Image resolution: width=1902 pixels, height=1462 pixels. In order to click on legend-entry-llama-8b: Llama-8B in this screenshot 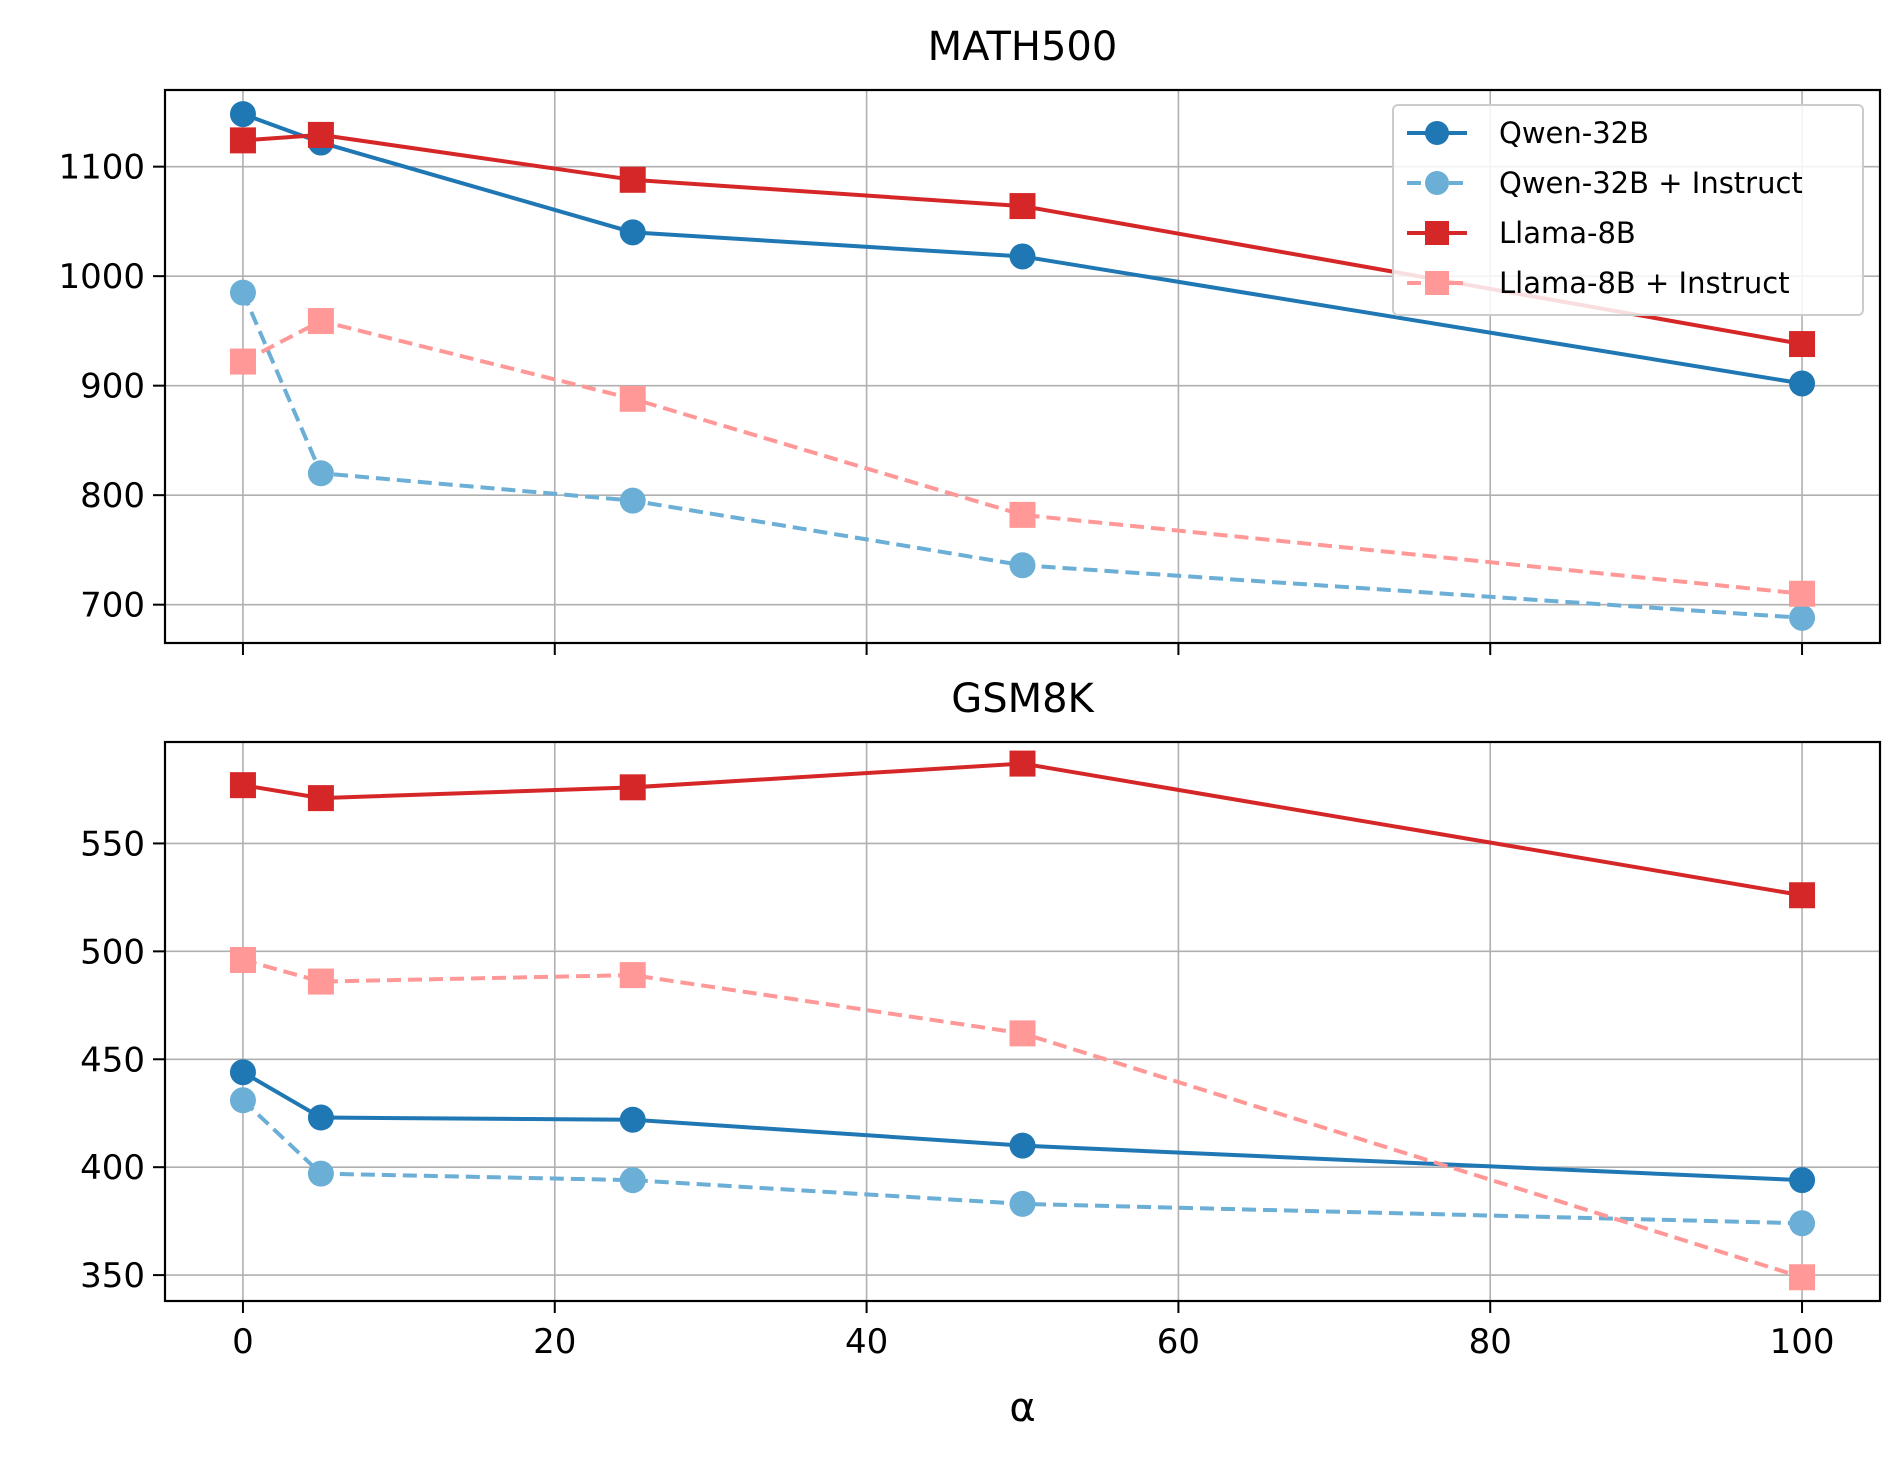, I will do `click(1521, 233)`.